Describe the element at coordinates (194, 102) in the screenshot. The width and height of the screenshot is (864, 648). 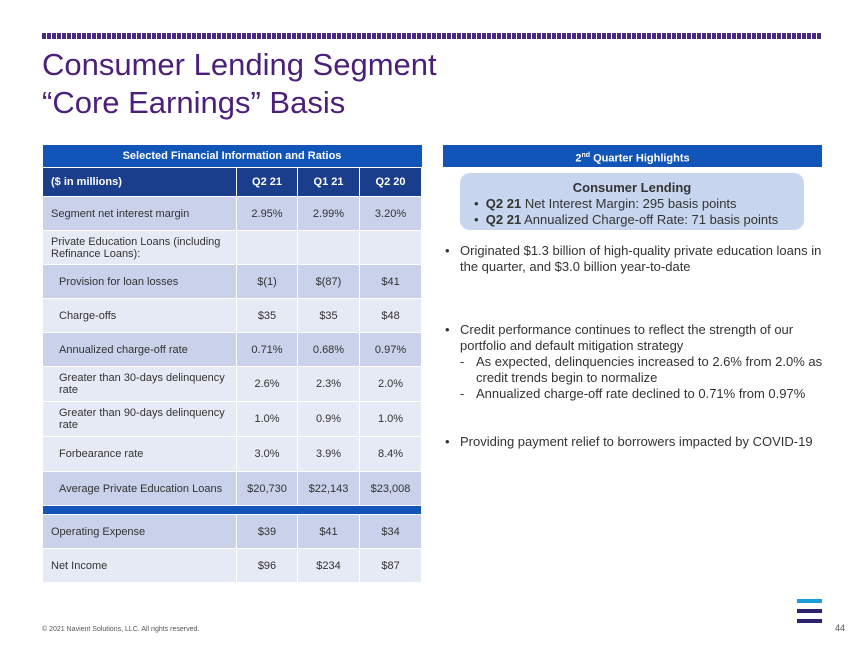
I see `title-line-2: “Core Earnings” Basis` at that location.